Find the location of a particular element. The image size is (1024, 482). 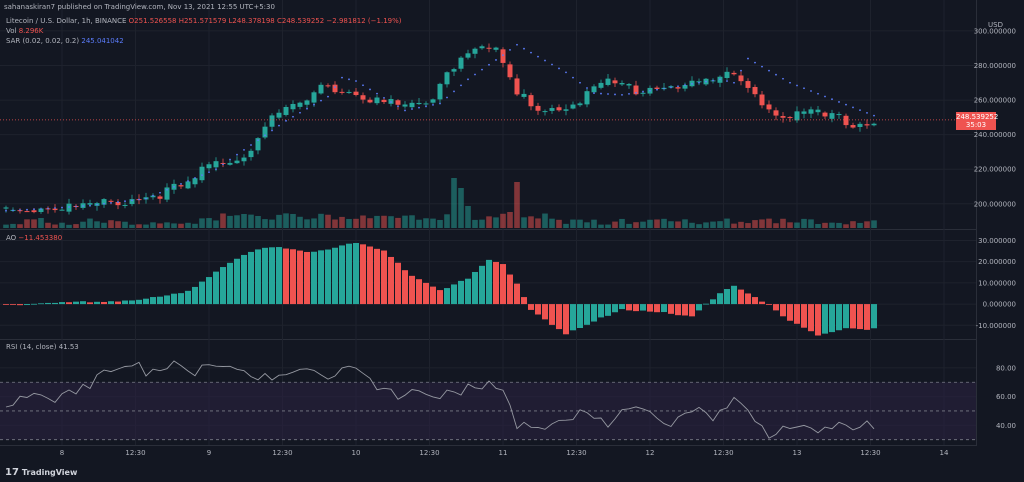

ao-tick-label: -10.000000 is located at coordinates (996, 326).